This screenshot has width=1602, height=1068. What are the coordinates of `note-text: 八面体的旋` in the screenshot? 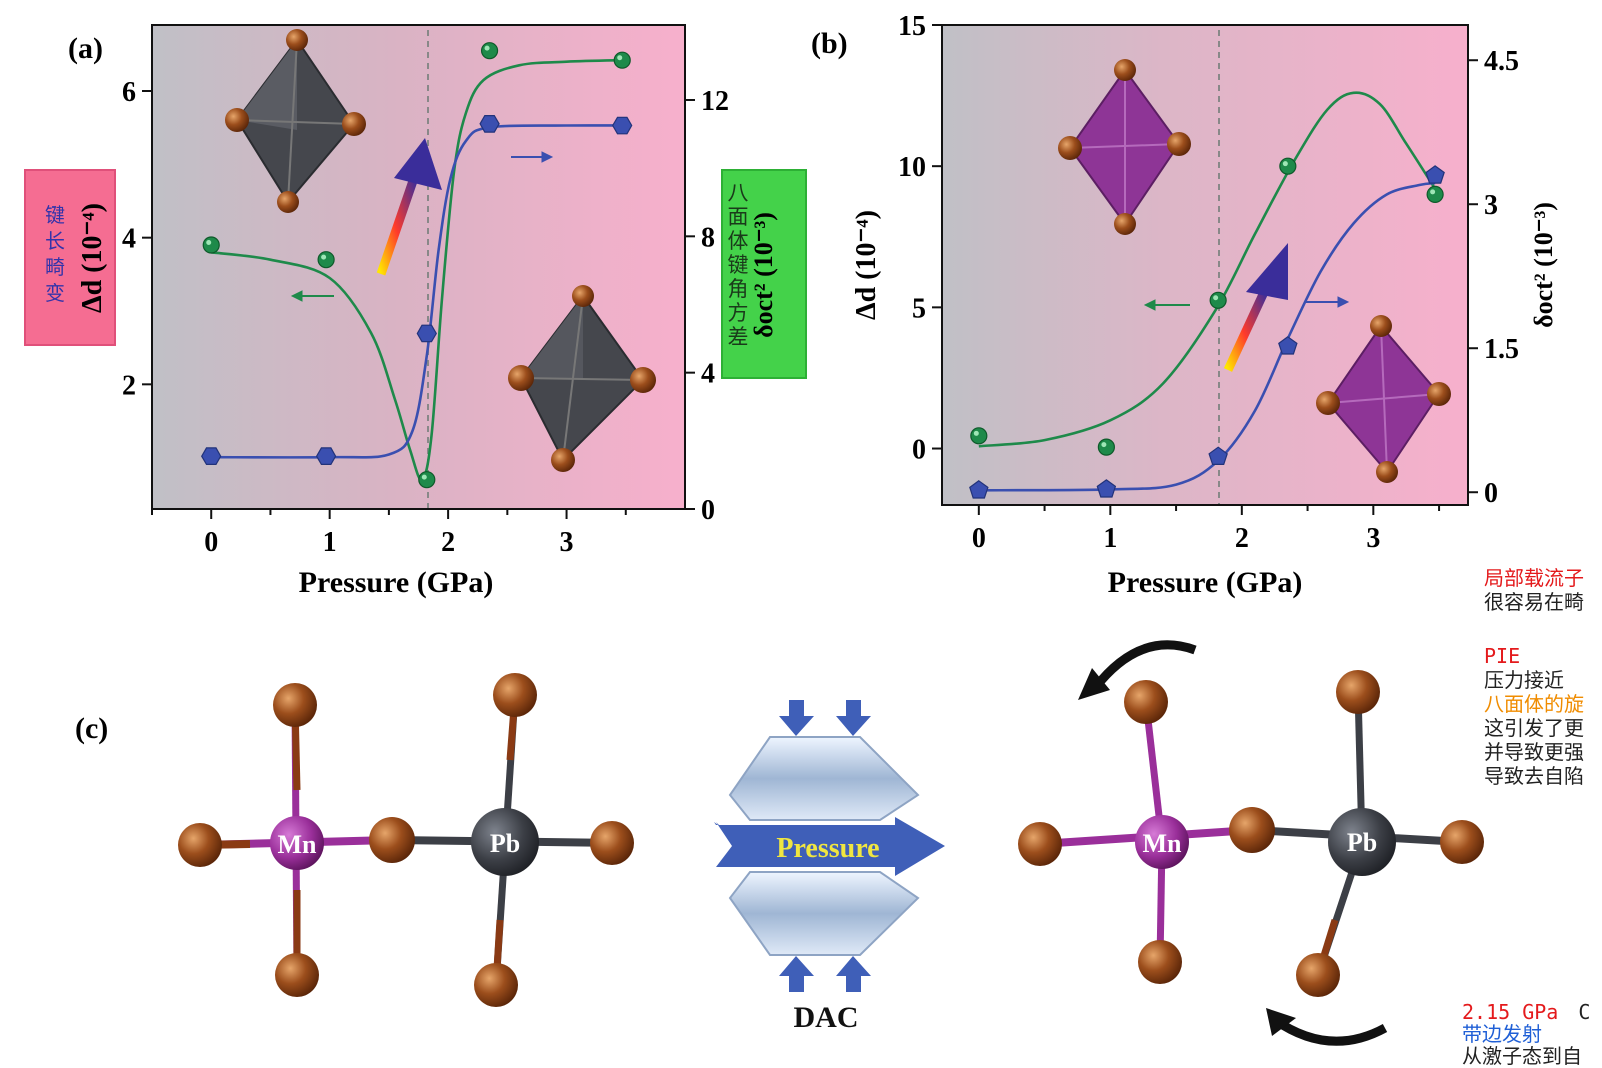 It's located at (1534, 704).